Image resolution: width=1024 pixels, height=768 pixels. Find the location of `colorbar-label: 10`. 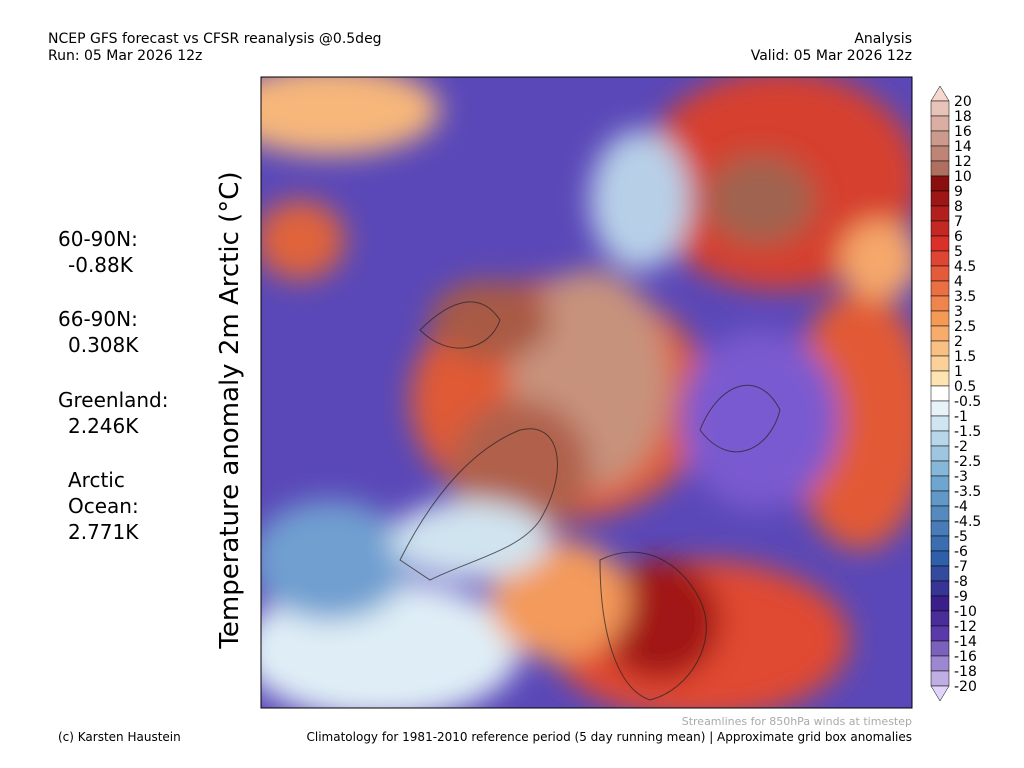

colorbar-label: 10 is located at coordinates (963, 177).